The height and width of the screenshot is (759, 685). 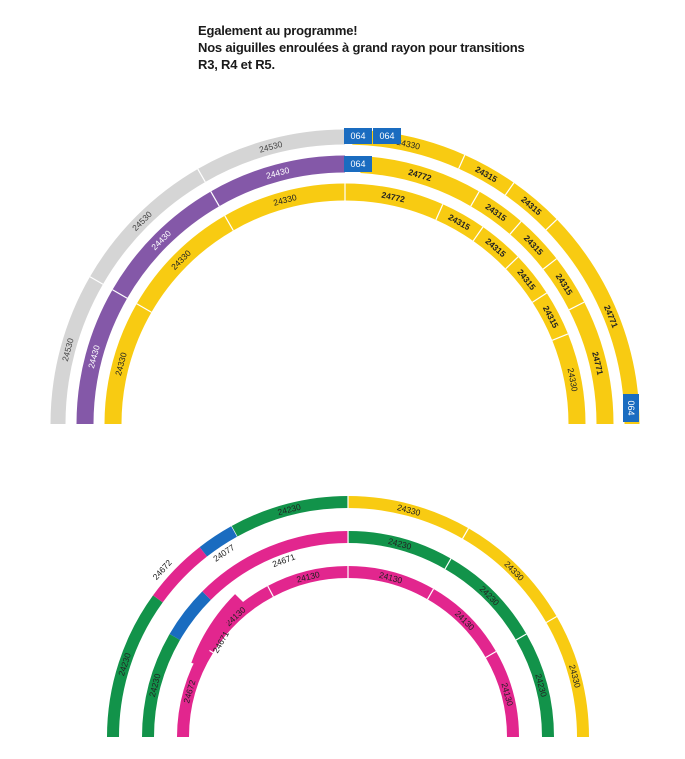 I want to click on top-blue-piece-4-label: 064, so click(x=631, y=407).